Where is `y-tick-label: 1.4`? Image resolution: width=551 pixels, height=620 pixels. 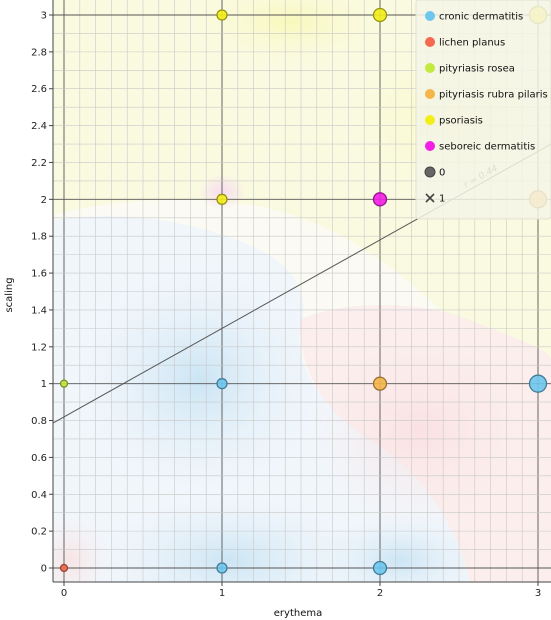
y-tick-label: 1.4 is located at coordinates (39, 310).